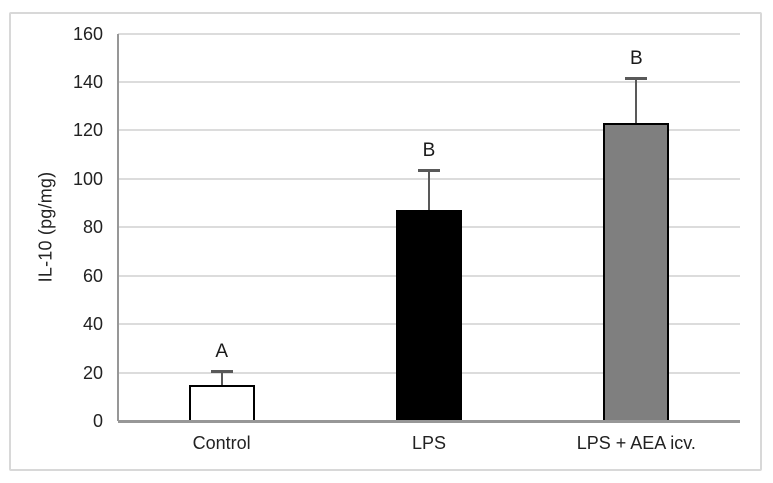 The image size is (773, 483). Describe the element at coordinates (636, 272) in the screenshot. I see `bar-lps-aea-icv-` at that location.